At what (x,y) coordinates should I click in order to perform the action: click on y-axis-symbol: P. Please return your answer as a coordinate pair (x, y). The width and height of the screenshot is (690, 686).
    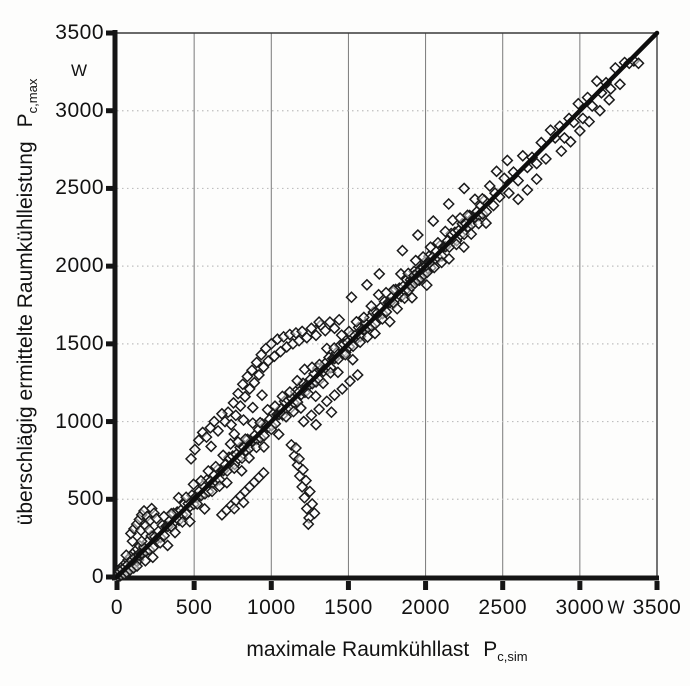
    Looking at the image, I should click on (25, 120).